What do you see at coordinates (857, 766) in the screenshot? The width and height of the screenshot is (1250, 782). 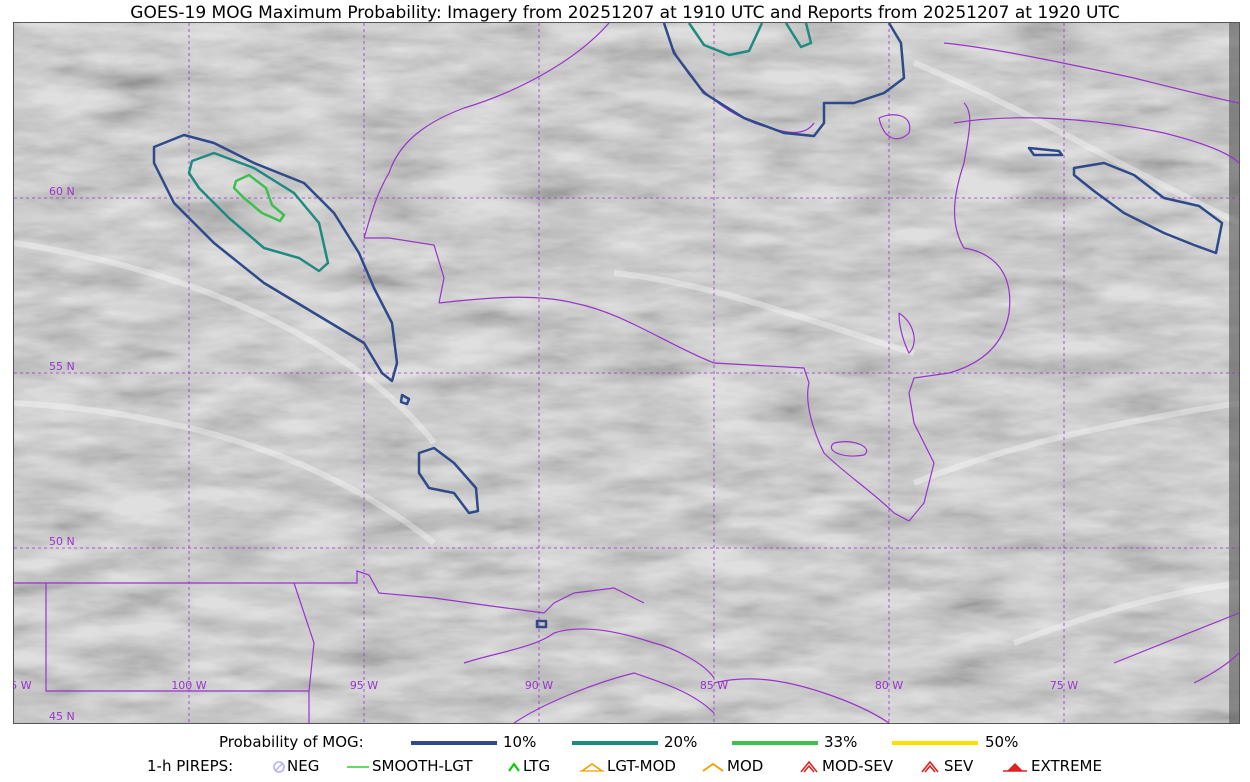 I see `pirep-mod-sev-label: MOD-SEV` at bounding box center [857, 766].